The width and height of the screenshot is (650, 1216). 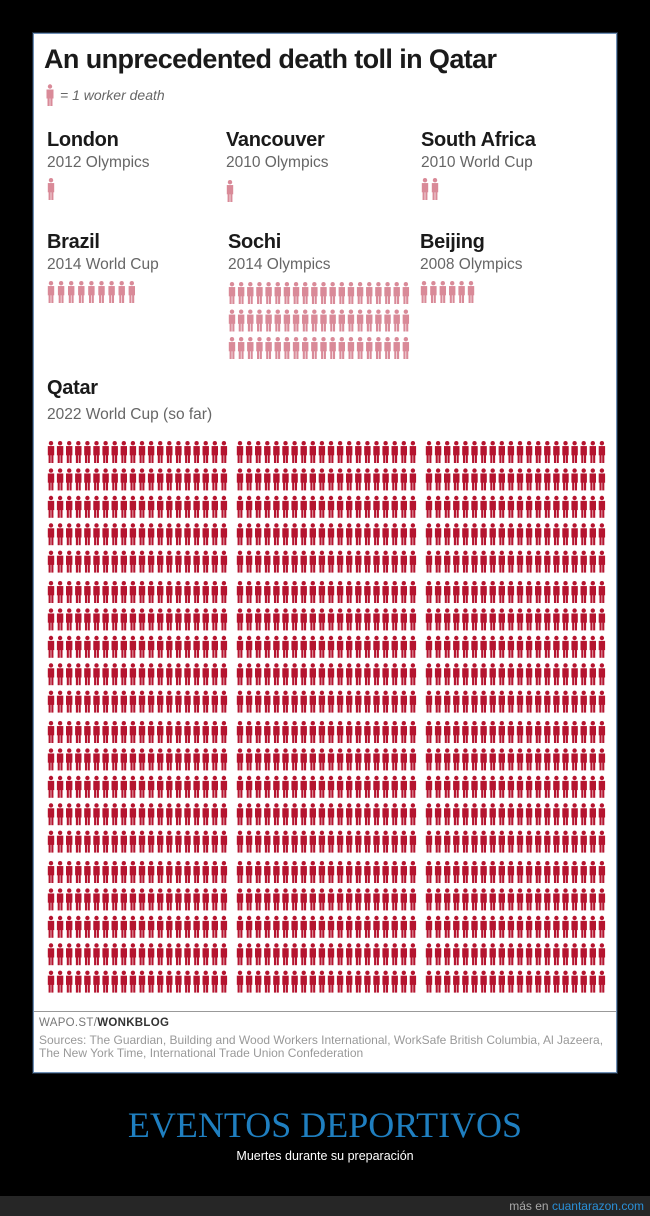 I want to click on site-link: cuantarazon.com, so click(x=597, y=1206).